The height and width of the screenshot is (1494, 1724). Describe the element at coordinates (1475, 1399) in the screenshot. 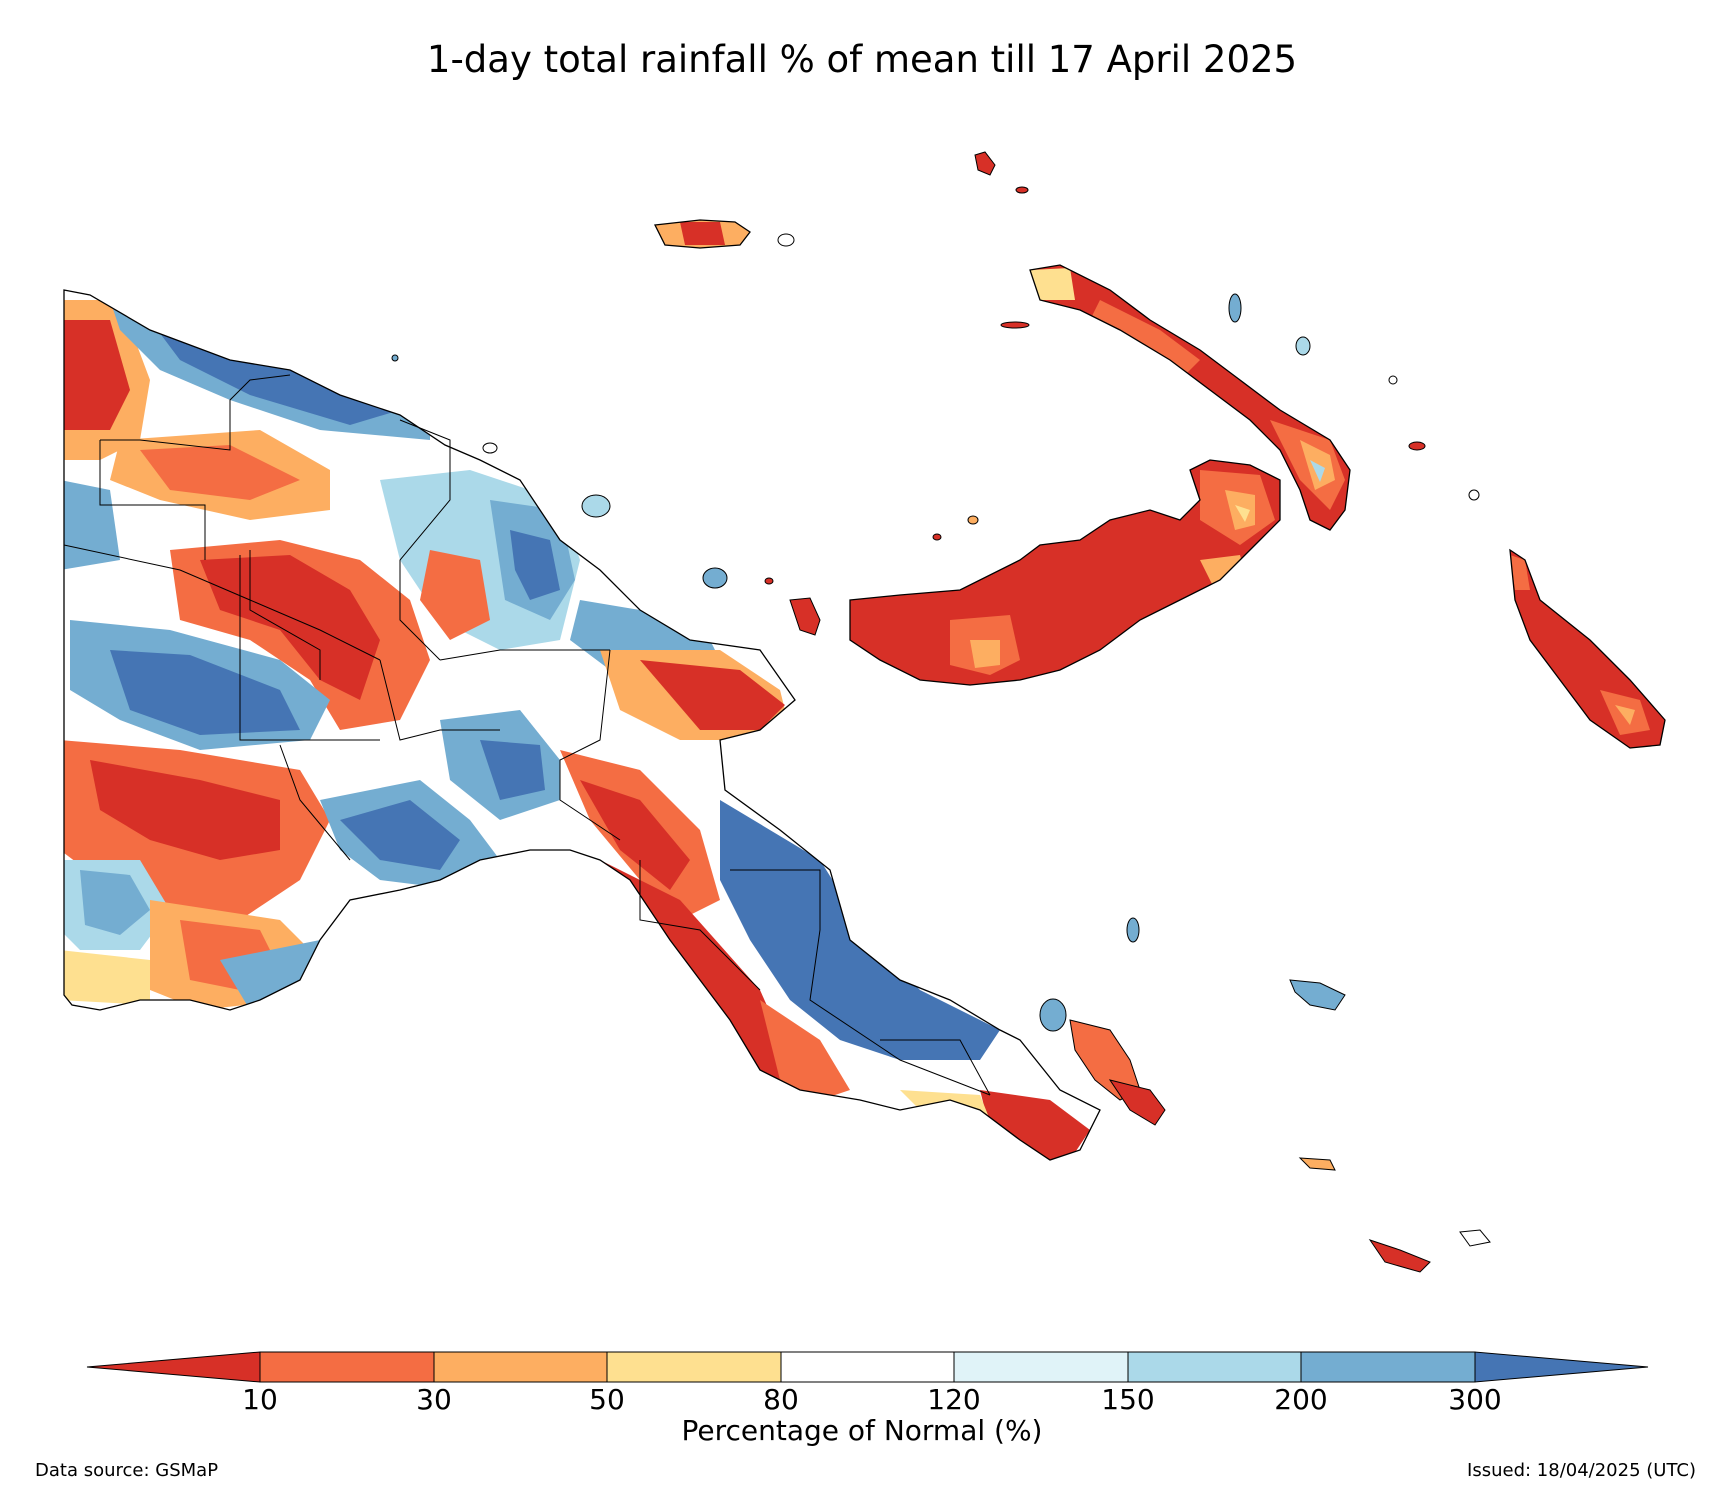

I see `colorbar-tick: 300` at that location.